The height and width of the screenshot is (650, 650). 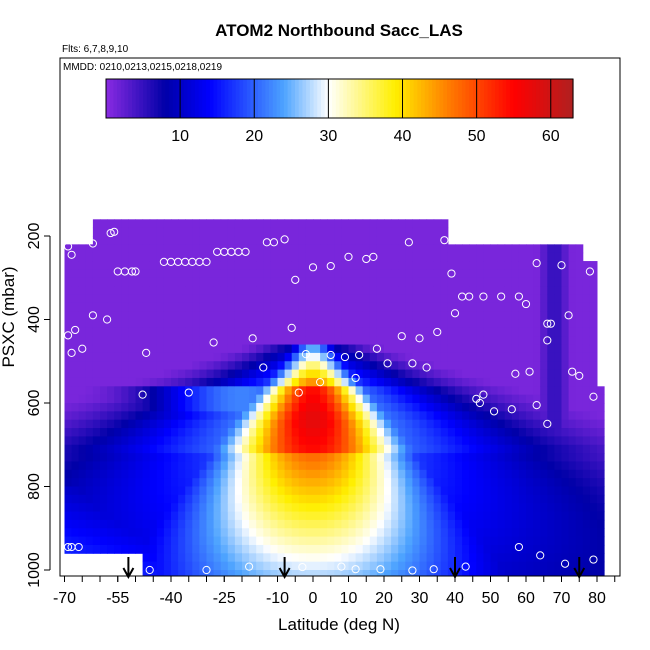 What do you see at coordinates (254, 136) in the screenshot?
I see `colorbar-tick-label: 20` at bounding box center [254, 136].